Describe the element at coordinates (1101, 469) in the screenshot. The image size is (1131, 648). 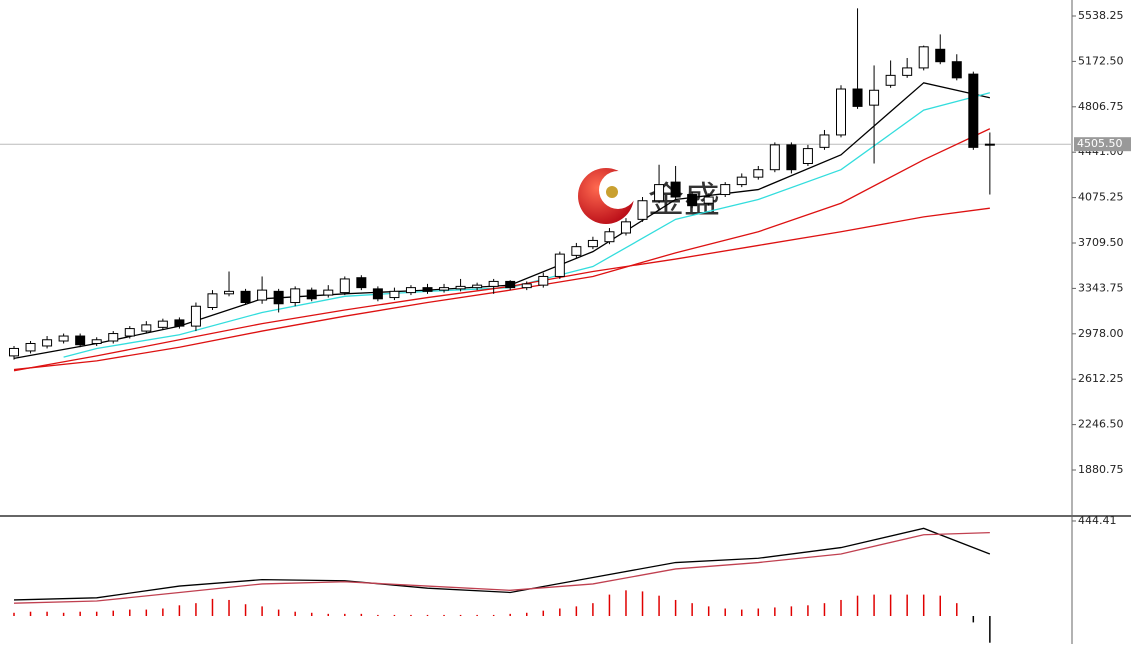
I see `y-tick-label: 1880.75` at that location.